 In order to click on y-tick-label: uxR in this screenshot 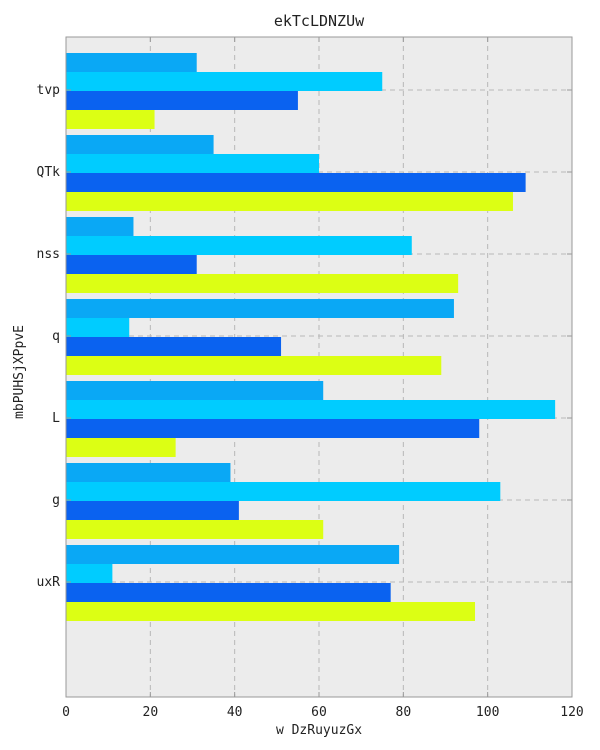, I will do `click(49, 582)`.